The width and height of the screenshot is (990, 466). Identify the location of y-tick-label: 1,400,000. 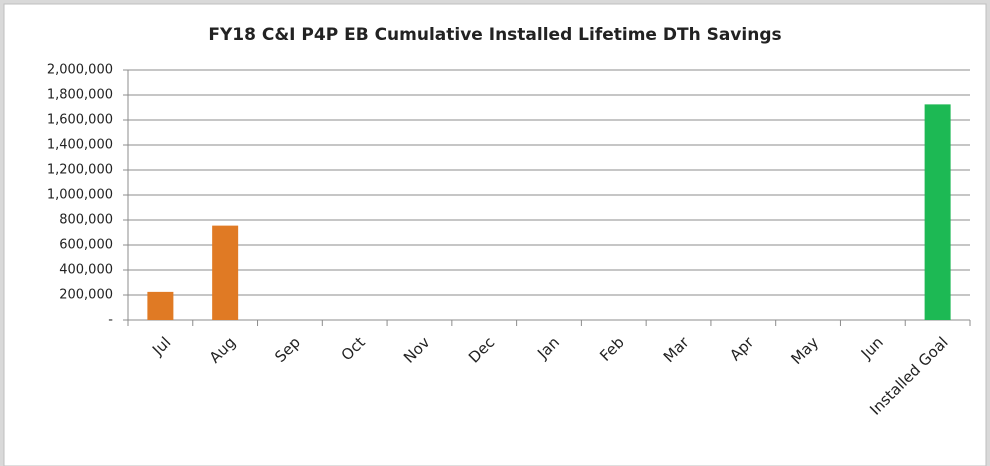
(80, 145).